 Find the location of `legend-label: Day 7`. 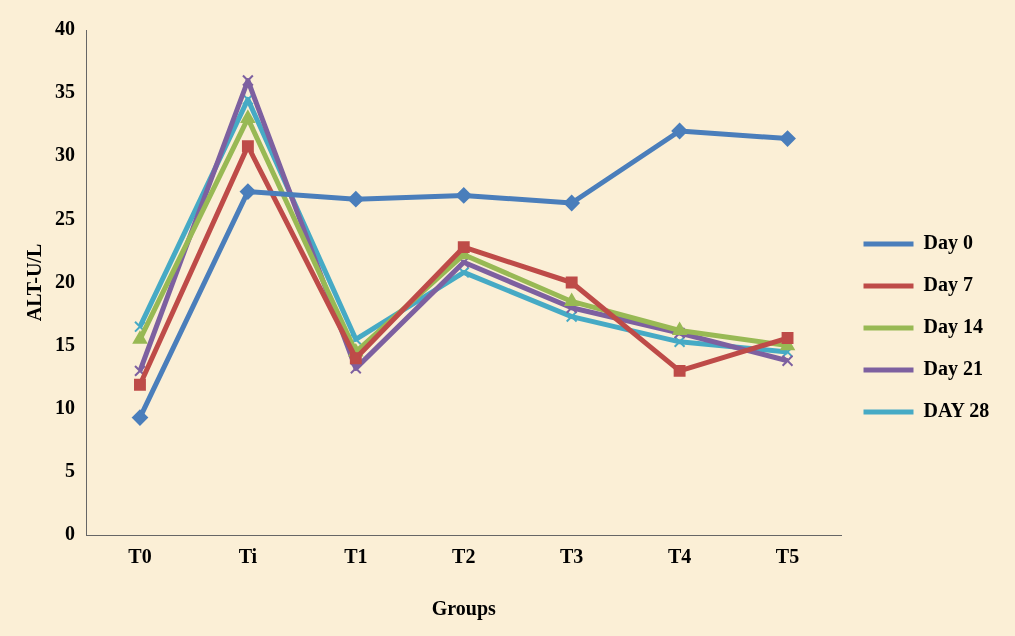

legend-label: Day 7 is located at coordinates (948, 285).